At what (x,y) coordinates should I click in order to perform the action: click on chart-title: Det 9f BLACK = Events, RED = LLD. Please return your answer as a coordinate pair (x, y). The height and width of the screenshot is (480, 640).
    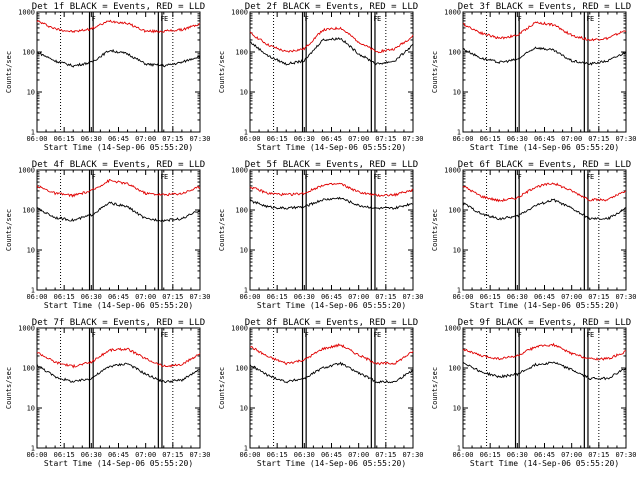
    Looking at the image, I should click on (544, 323).